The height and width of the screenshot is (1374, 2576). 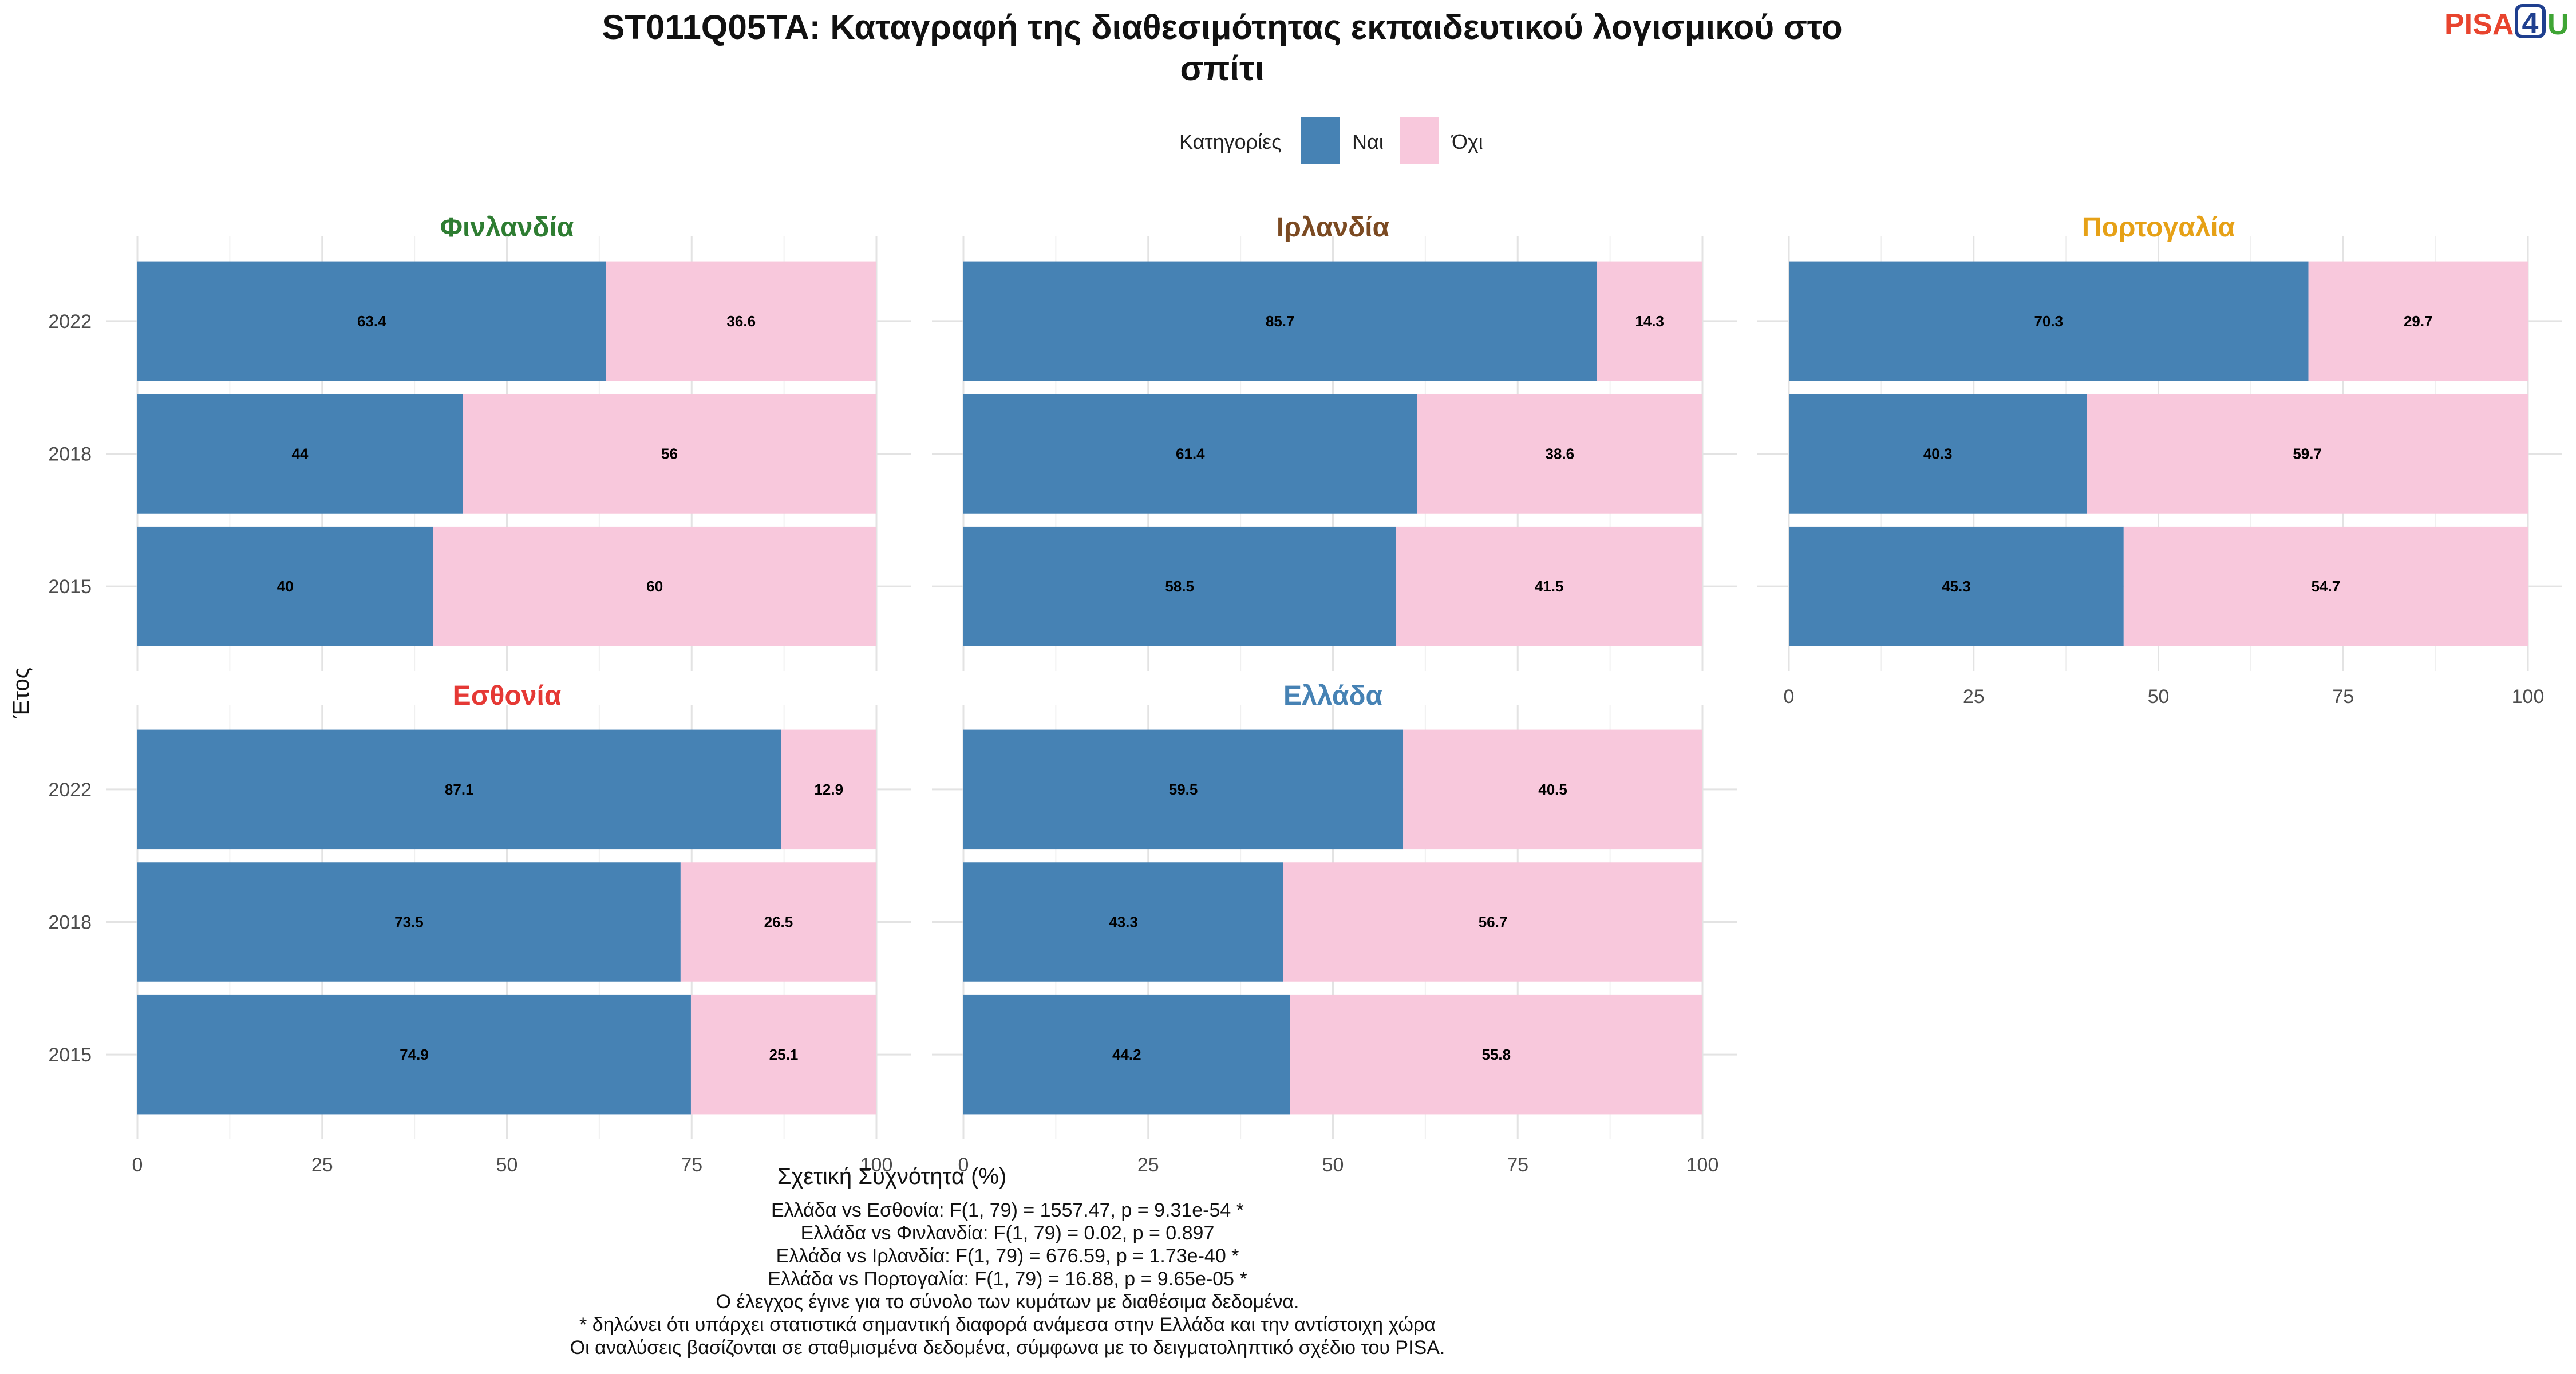 I want to click on bar-label: 44.2, so click(x=1126, y=1054).